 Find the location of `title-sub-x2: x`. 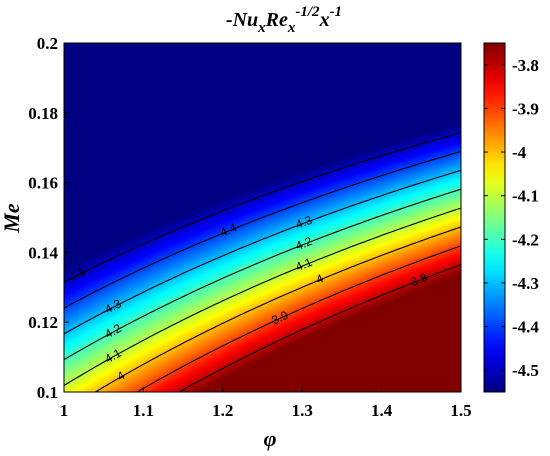

title-sub-x2: x is located at coordinates (291, 28).